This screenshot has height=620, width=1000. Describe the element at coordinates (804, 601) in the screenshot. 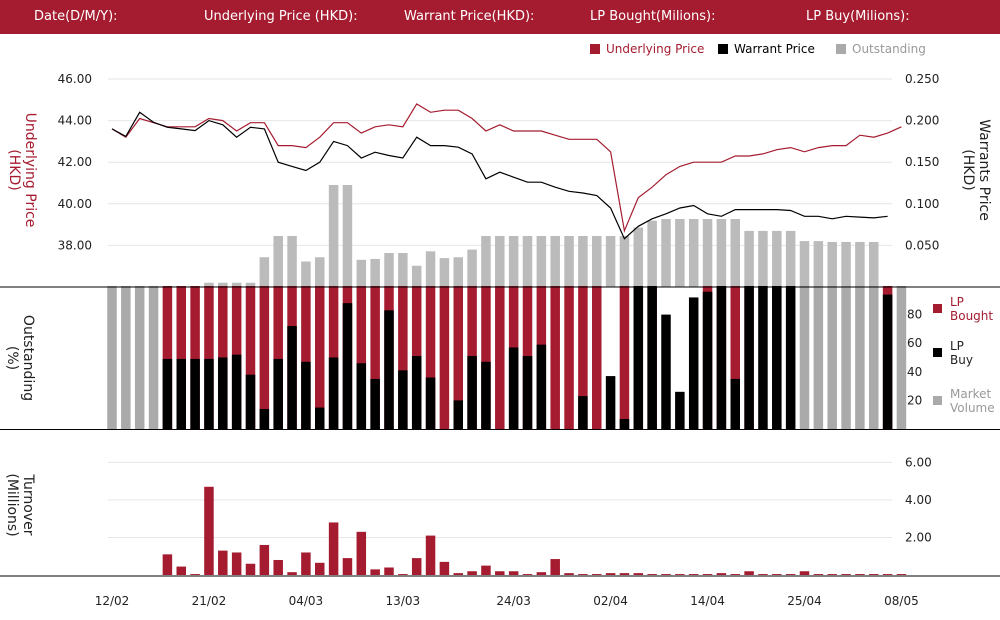

I see `x-tick-label: 25/04` at that location.